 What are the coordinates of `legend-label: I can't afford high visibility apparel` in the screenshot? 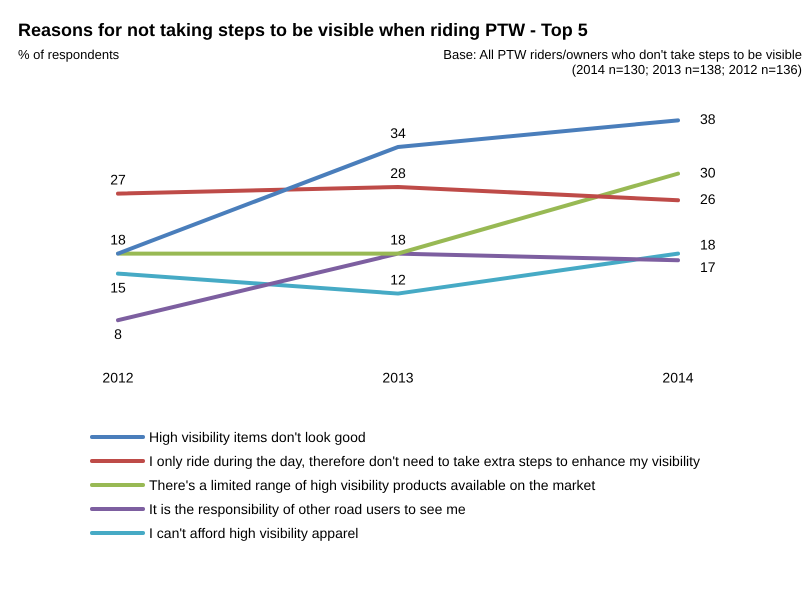 It's located at (253, 533).